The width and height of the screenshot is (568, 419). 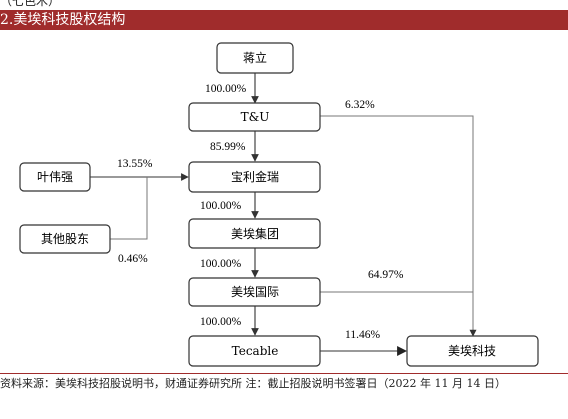 What do you see at coordinates (226, 89) in the screenshot?
I see `pct-jiangli-tu: 100.00%` at bounding box center [226, 89].